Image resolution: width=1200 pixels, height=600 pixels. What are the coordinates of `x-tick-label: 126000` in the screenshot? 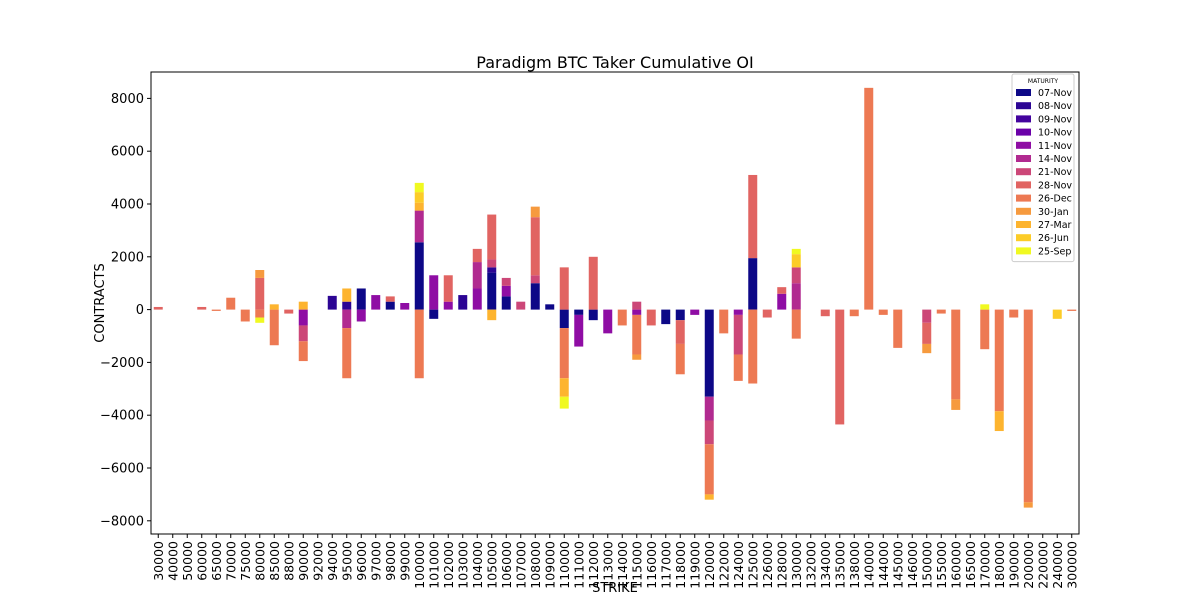 It's located at (767, 565).